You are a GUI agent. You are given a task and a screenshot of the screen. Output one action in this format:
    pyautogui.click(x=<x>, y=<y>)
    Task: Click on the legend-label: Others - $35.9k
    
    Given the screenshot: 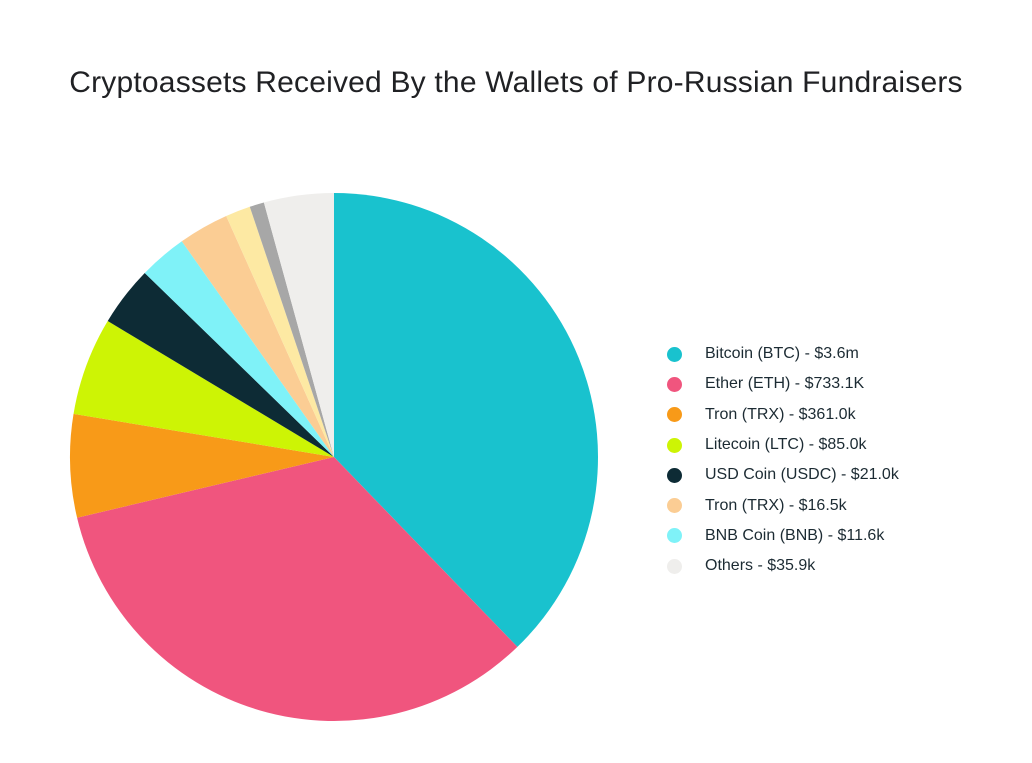 What is the action you would take?
    pyautogui.click(x=760, y=566)
    